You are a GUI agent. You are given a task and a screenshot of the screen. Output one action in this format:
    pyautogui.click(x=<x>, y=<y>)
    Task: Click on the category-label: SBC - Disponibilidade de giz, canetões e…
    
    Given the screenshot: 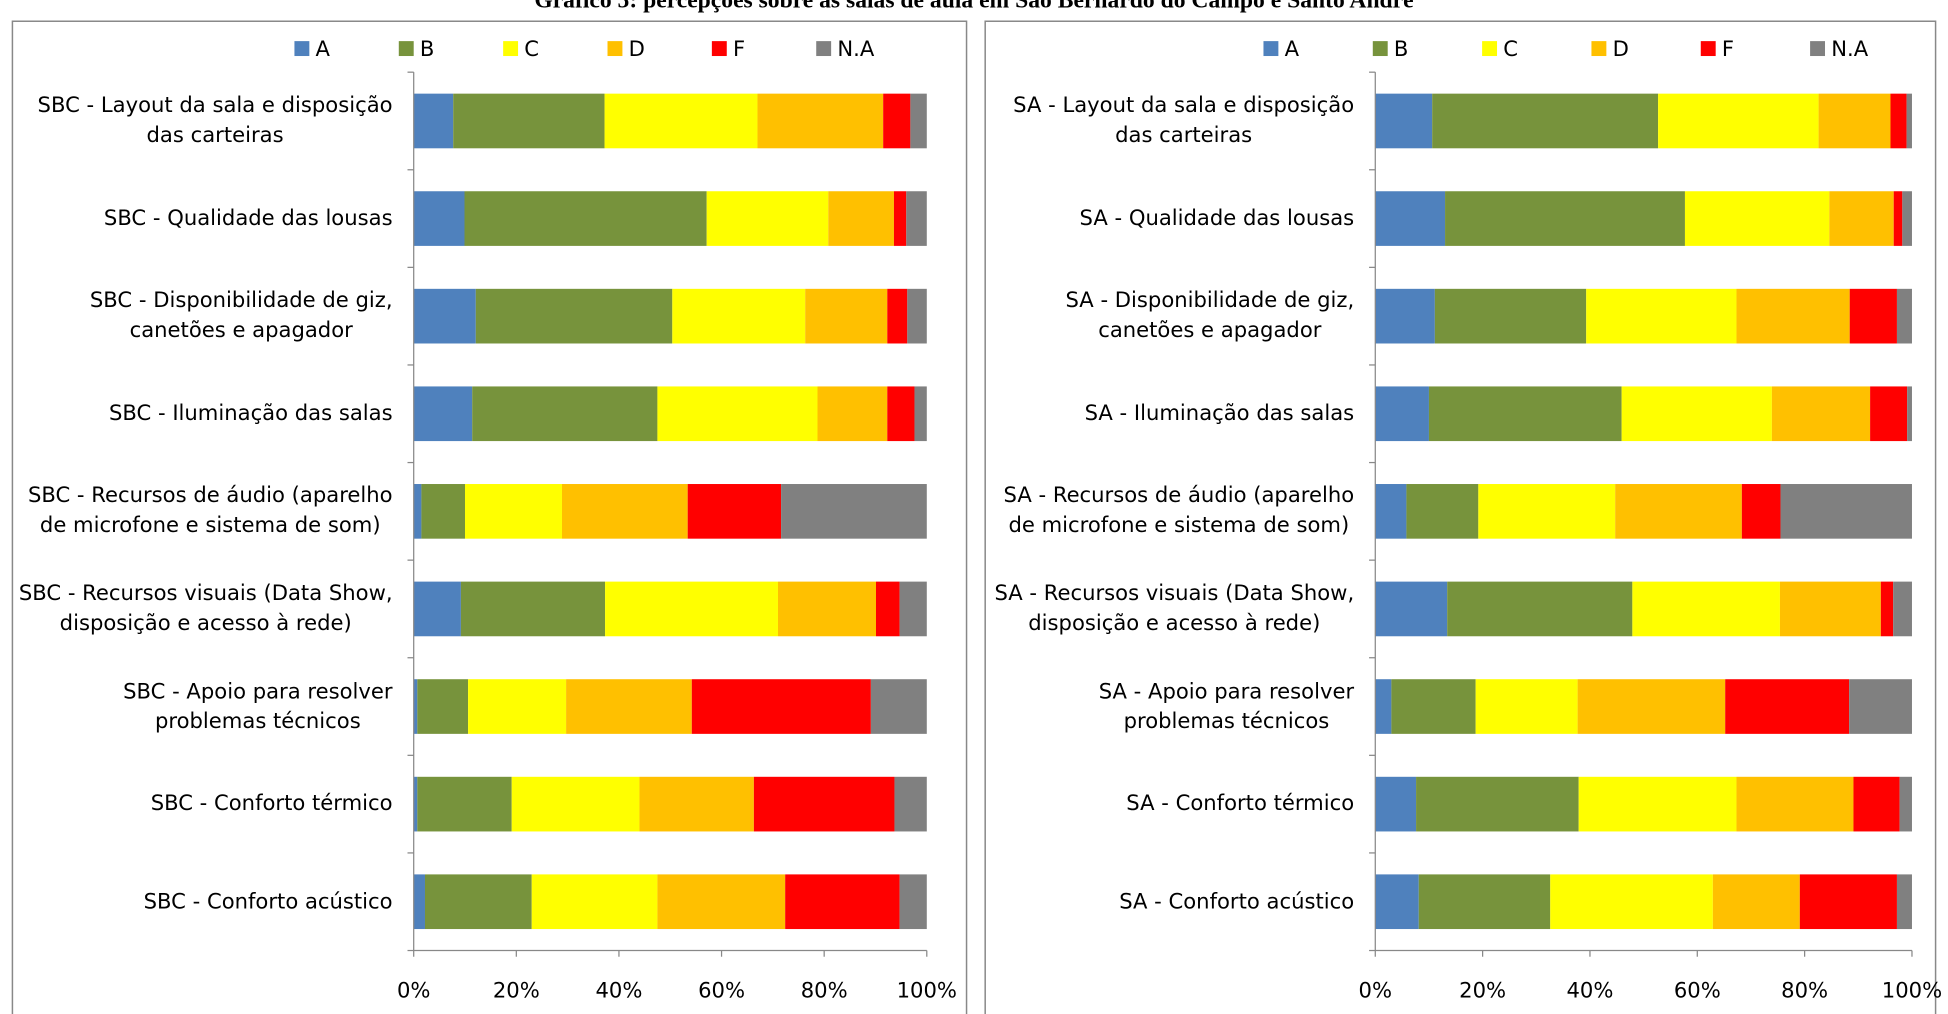 What is the action you would take?
    pyautogui.click(x=241, y=316)
    